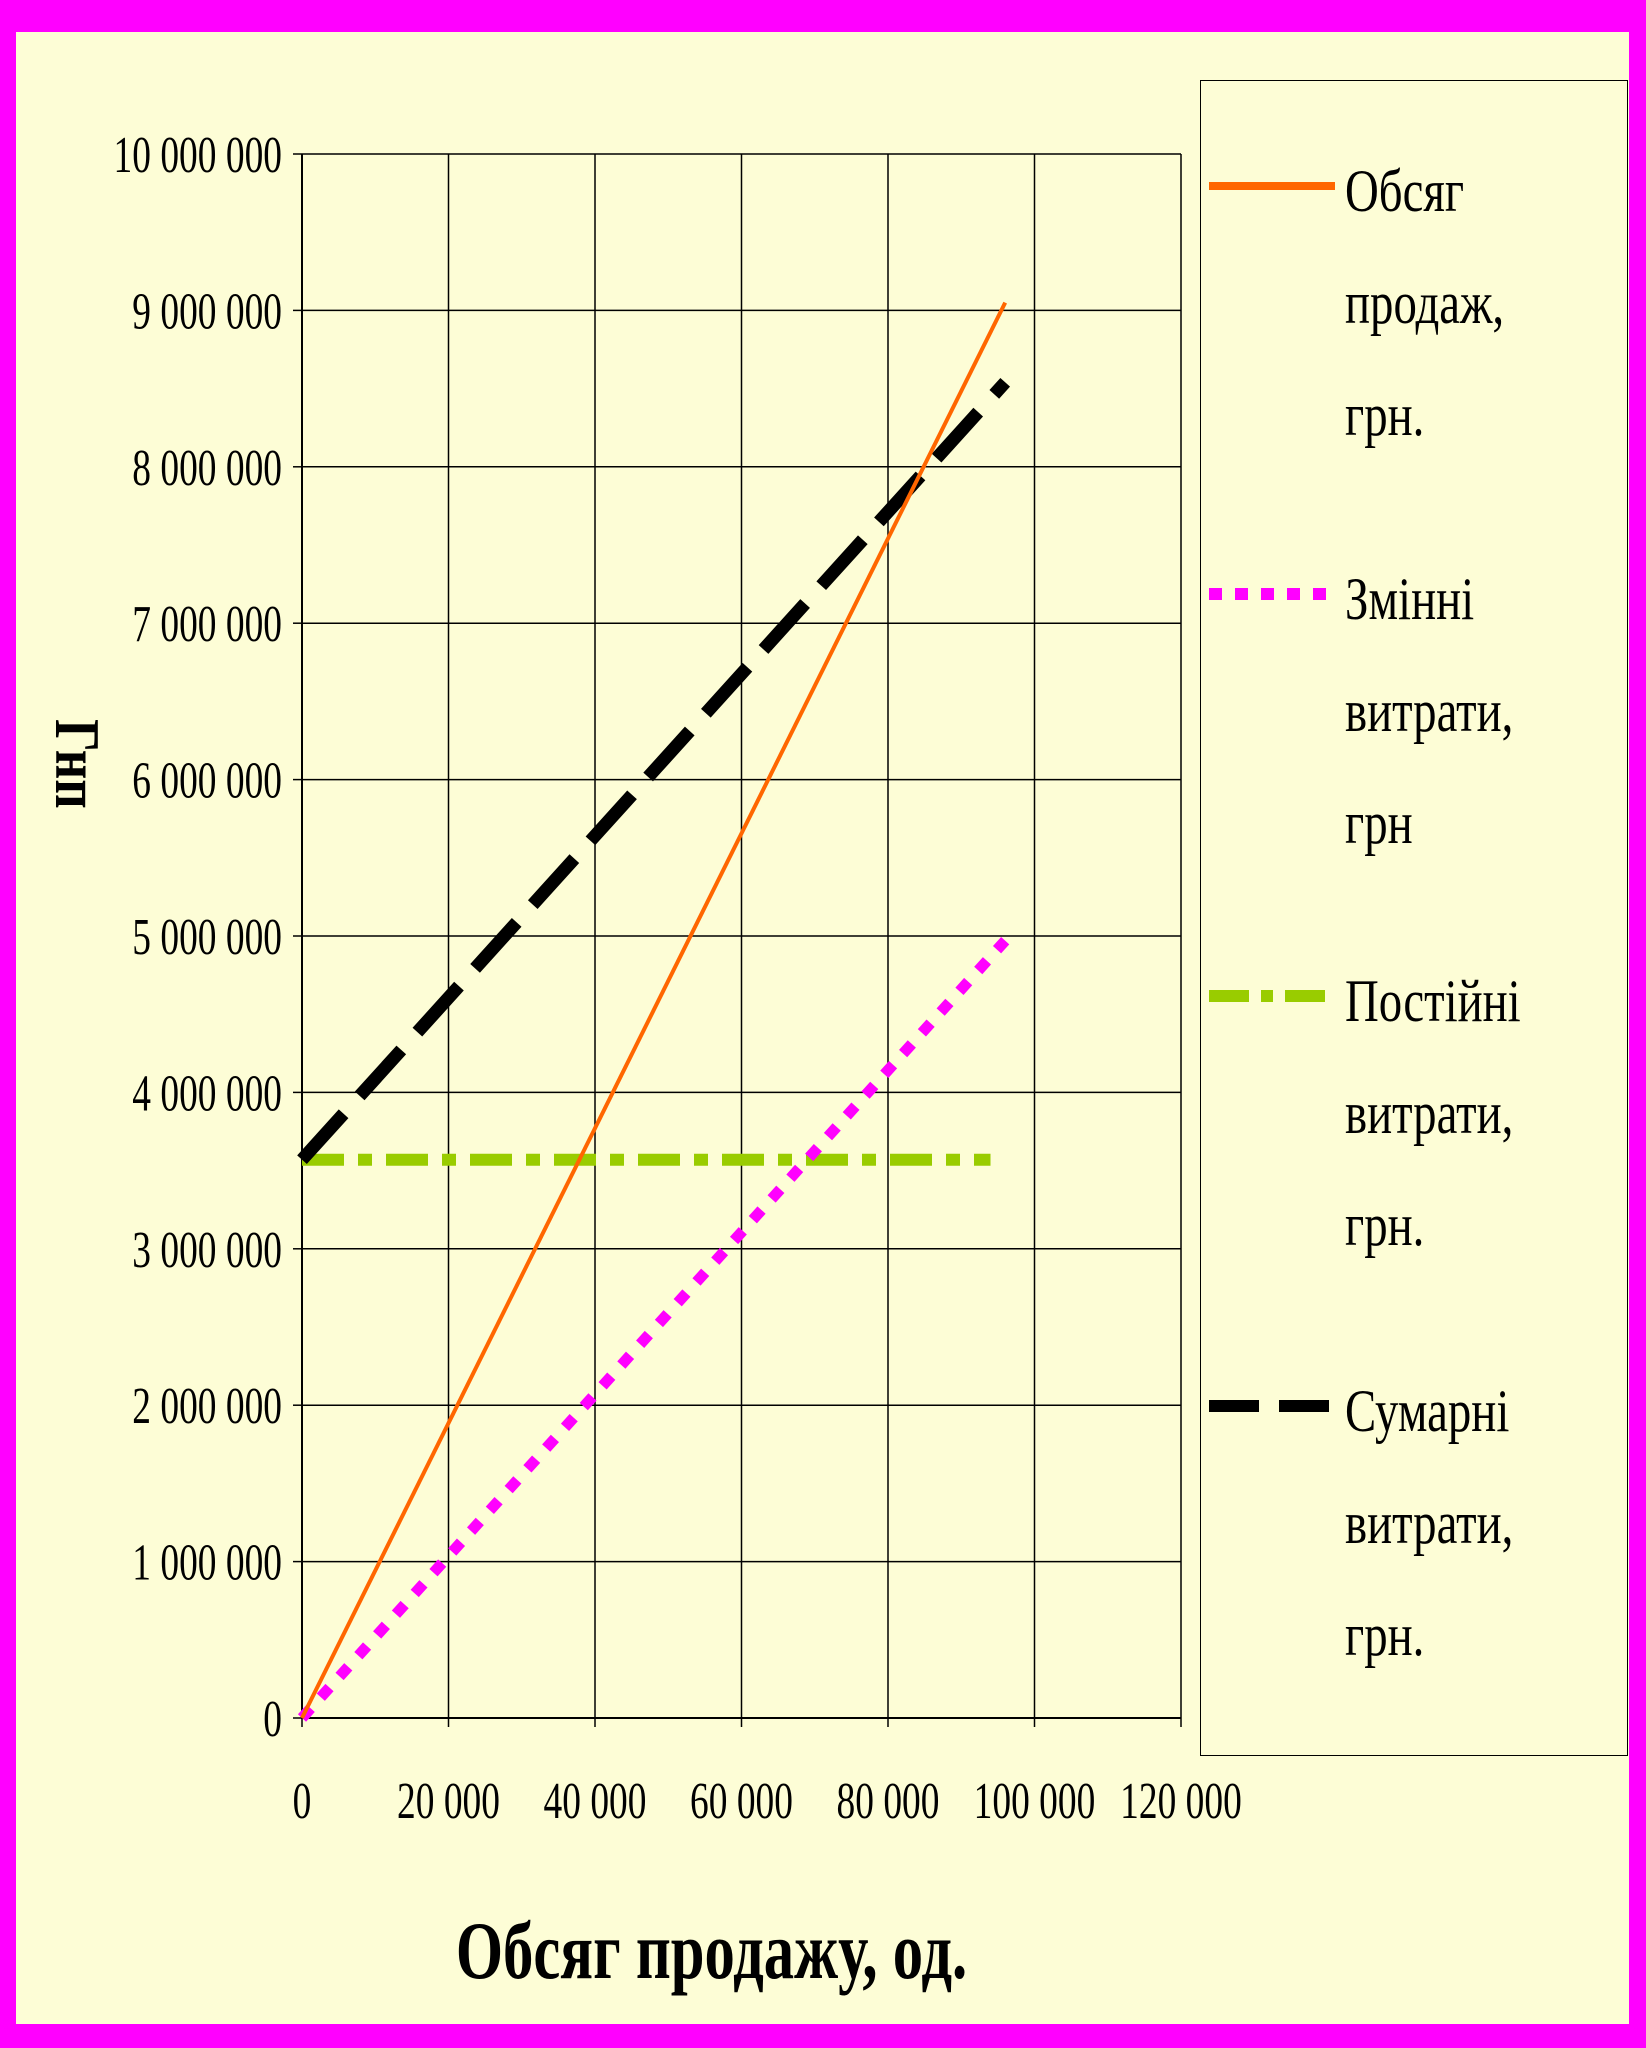  I want to click on y-tick-label: 2 000 000, so click(207, 1405).